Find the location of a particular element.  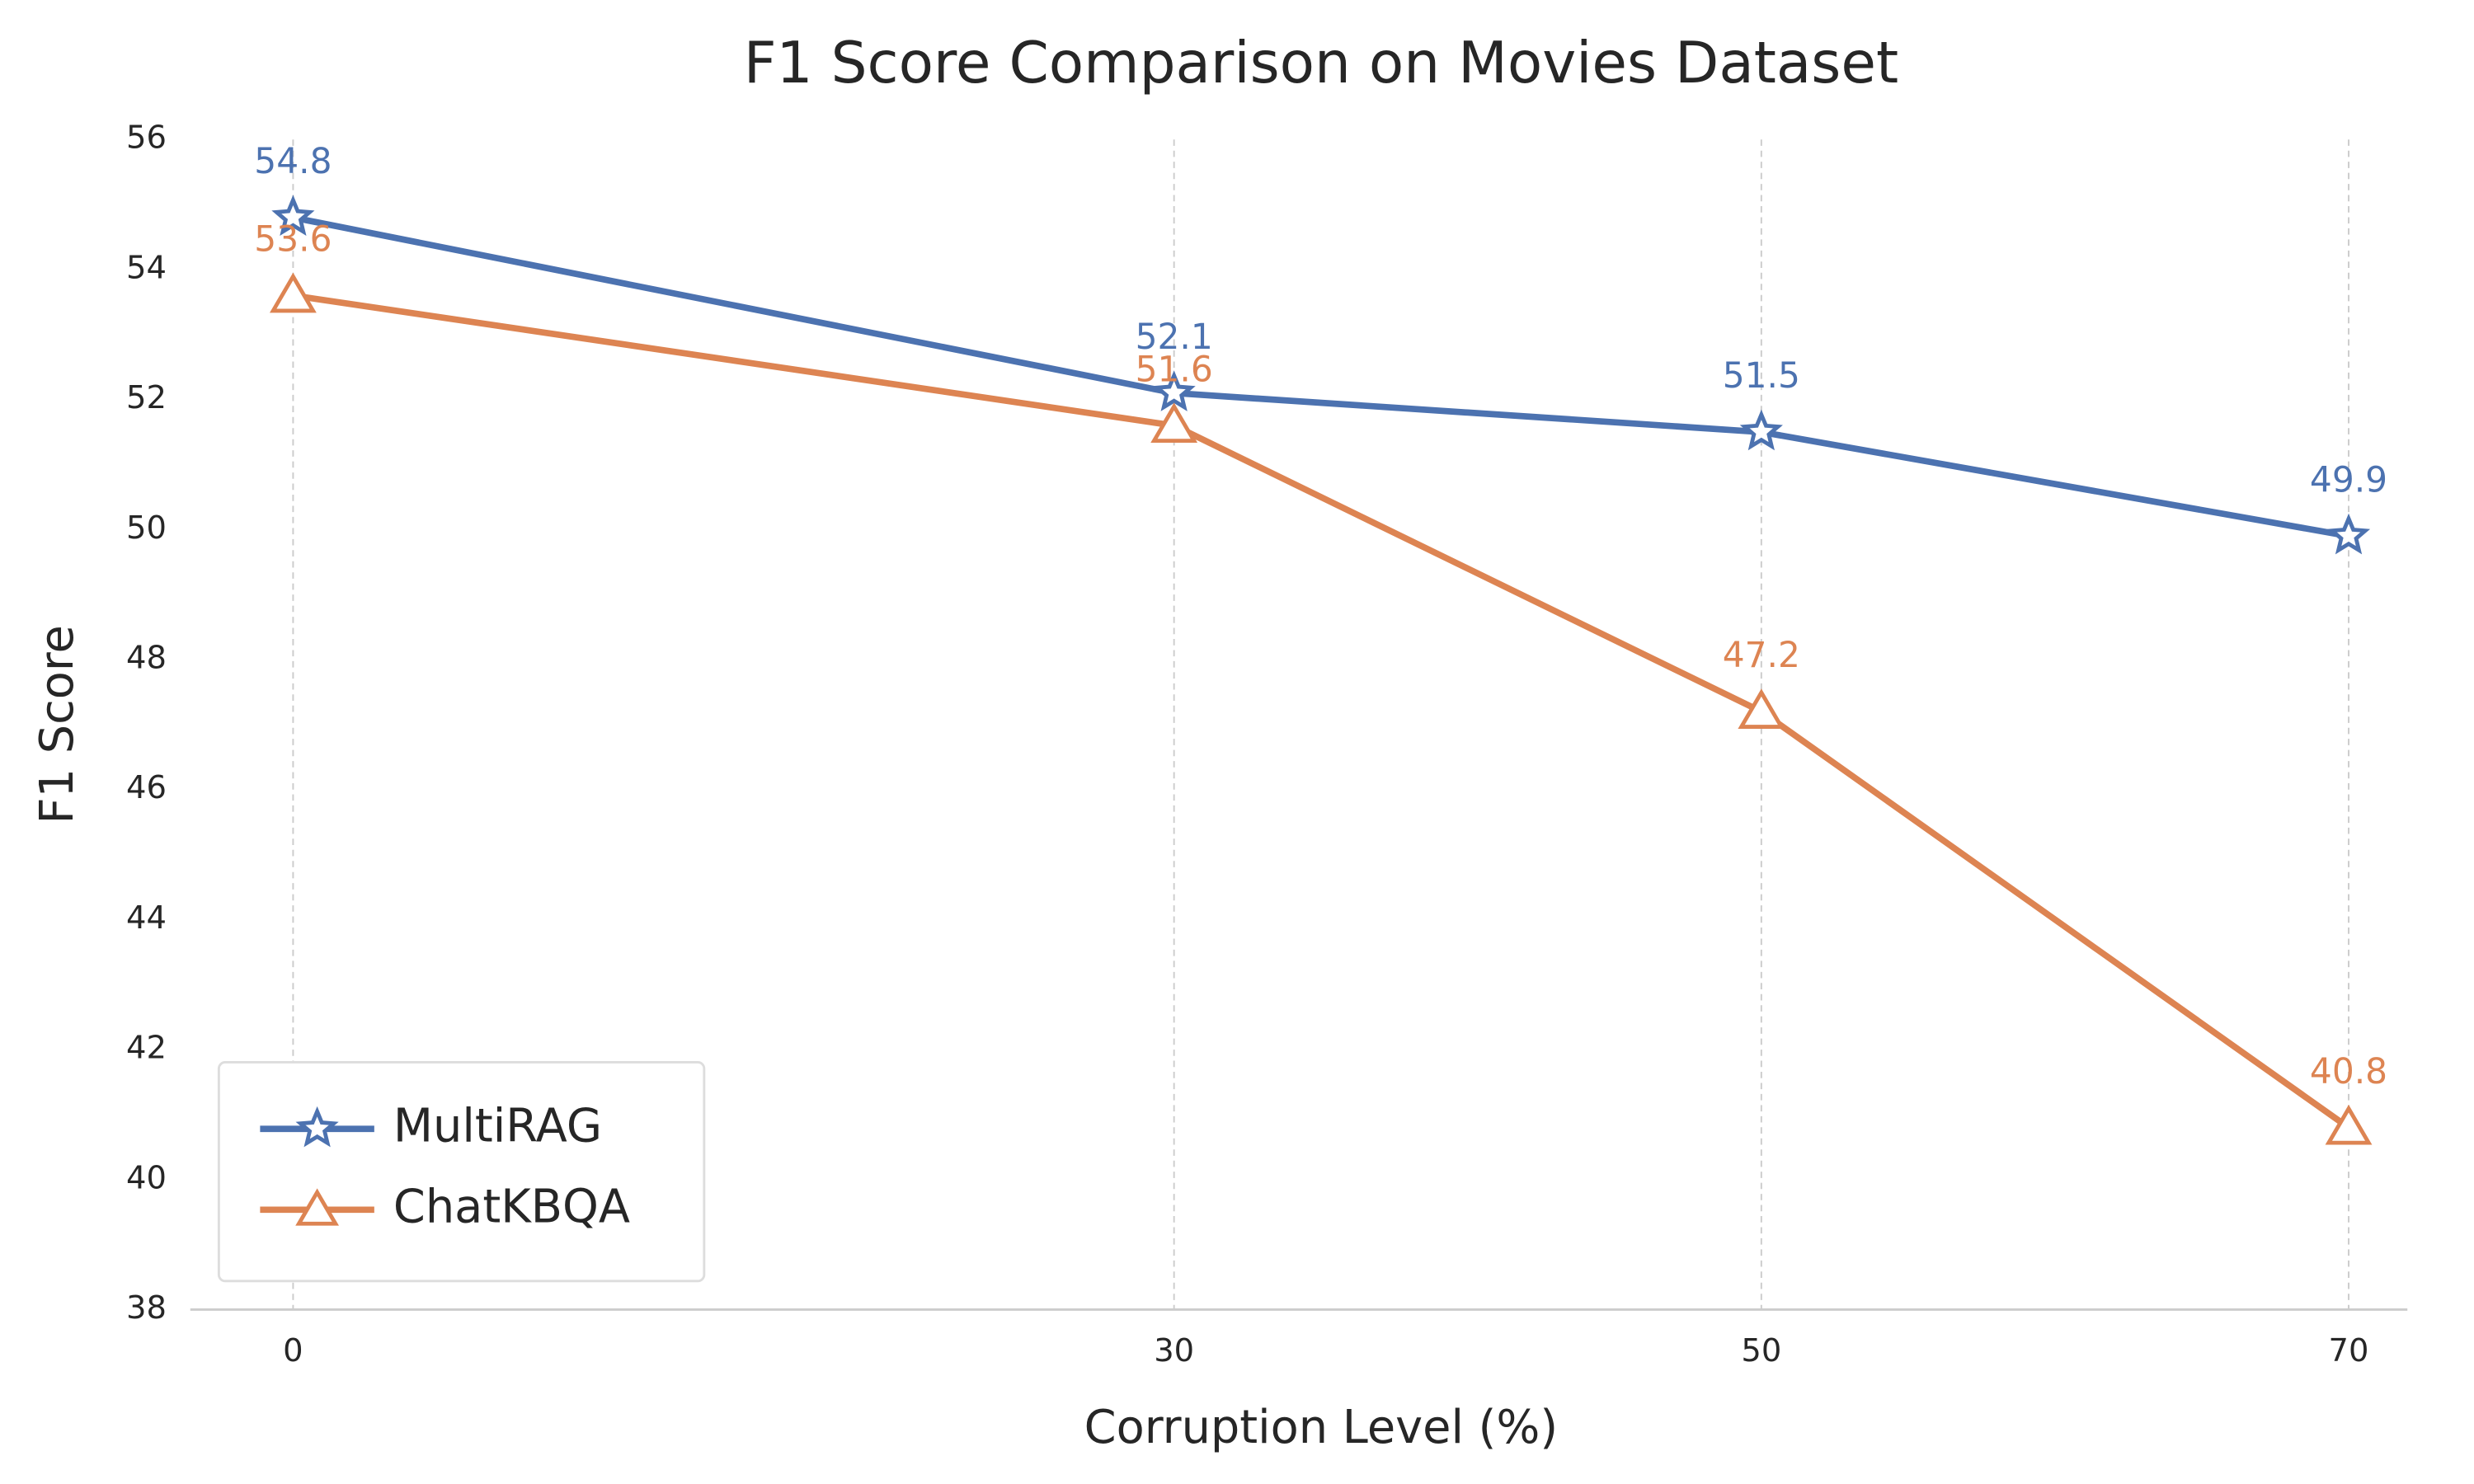

y-tick-label: 52 is located at coordinates (146, 397).